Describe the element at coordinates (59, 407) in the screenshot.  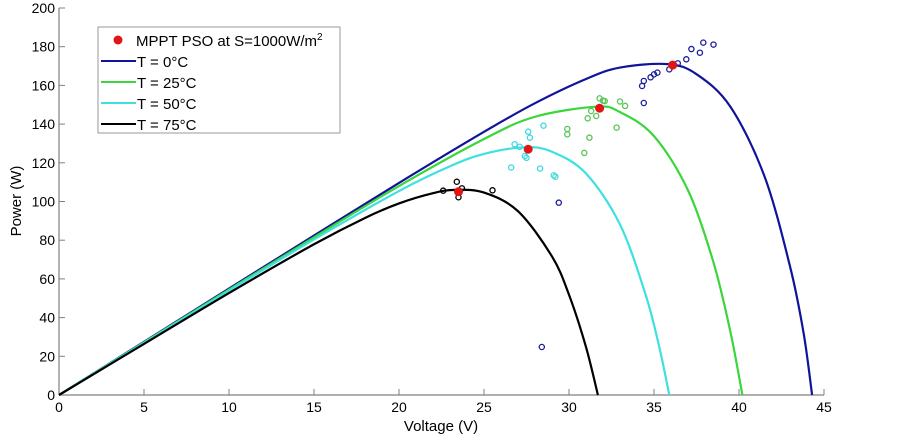
I see `x-tick-label: 0` at that location.